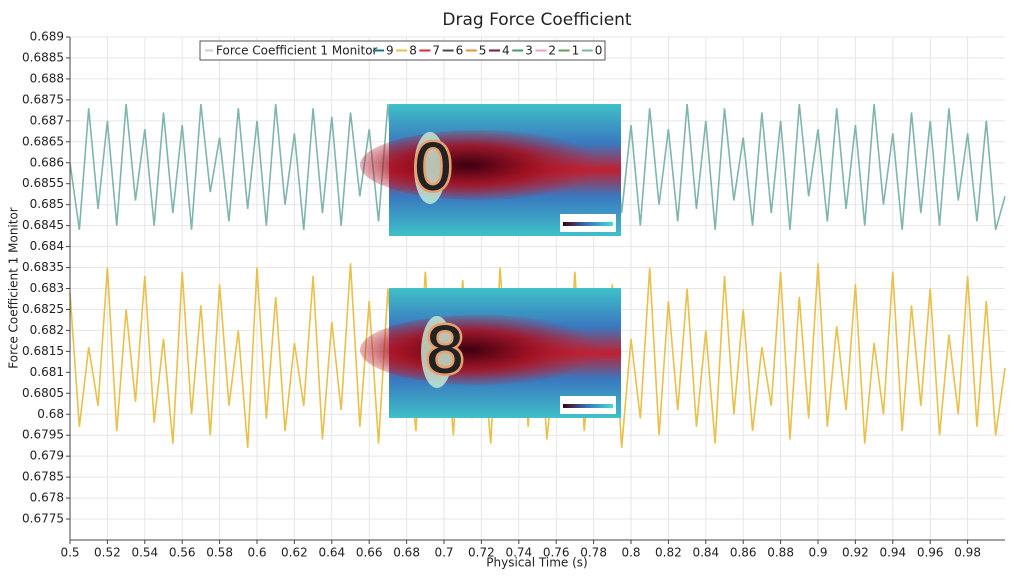 The height and width of the screenshot is (576, 1024). Describe the element at coordinates (43, 351) in the screenshot. I see `y-tick-label: 0.6815` at that location.